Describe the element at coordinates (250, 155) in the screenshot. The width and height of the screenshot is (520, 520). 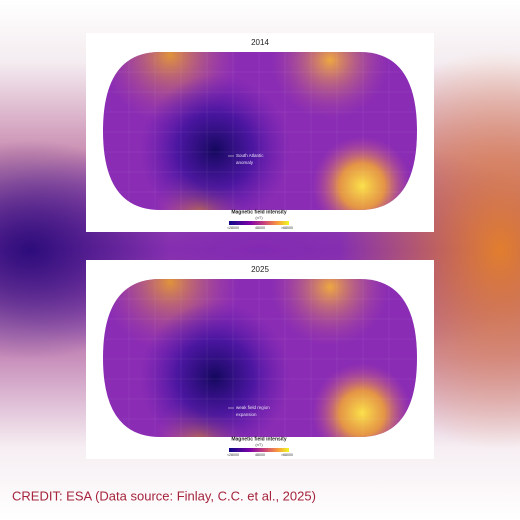
I see `annotation: South Atlantic` at that location.